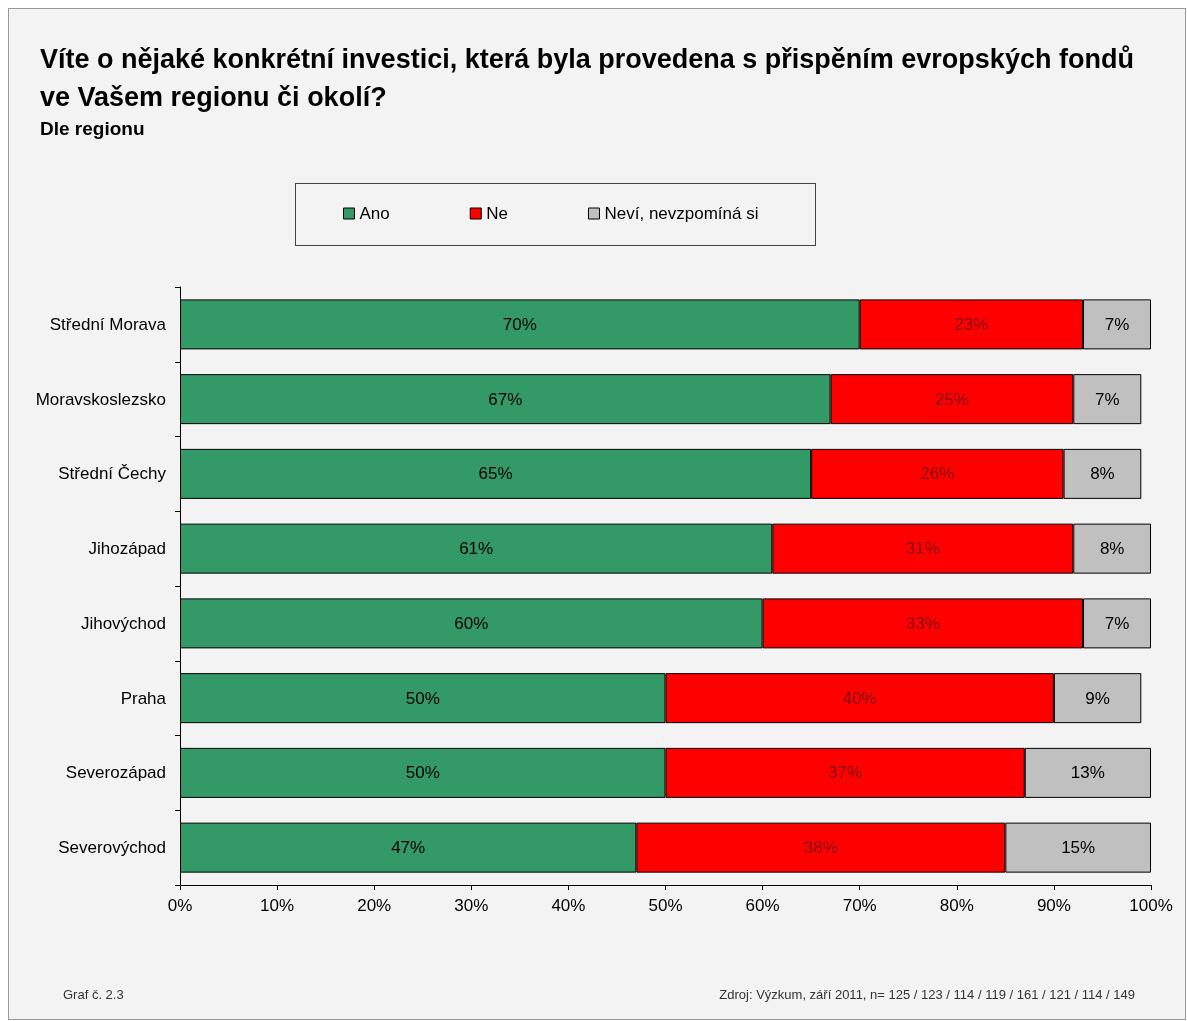  I want to click on y-tick-label: Jihovýchod, so click(123, 623).